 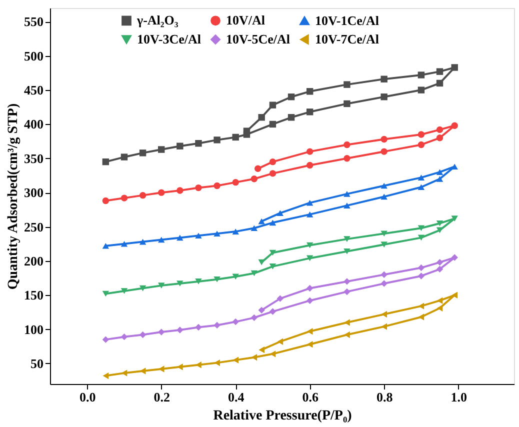 I want to click on legend-label: 10V/Al, so click(x=246, y=20).